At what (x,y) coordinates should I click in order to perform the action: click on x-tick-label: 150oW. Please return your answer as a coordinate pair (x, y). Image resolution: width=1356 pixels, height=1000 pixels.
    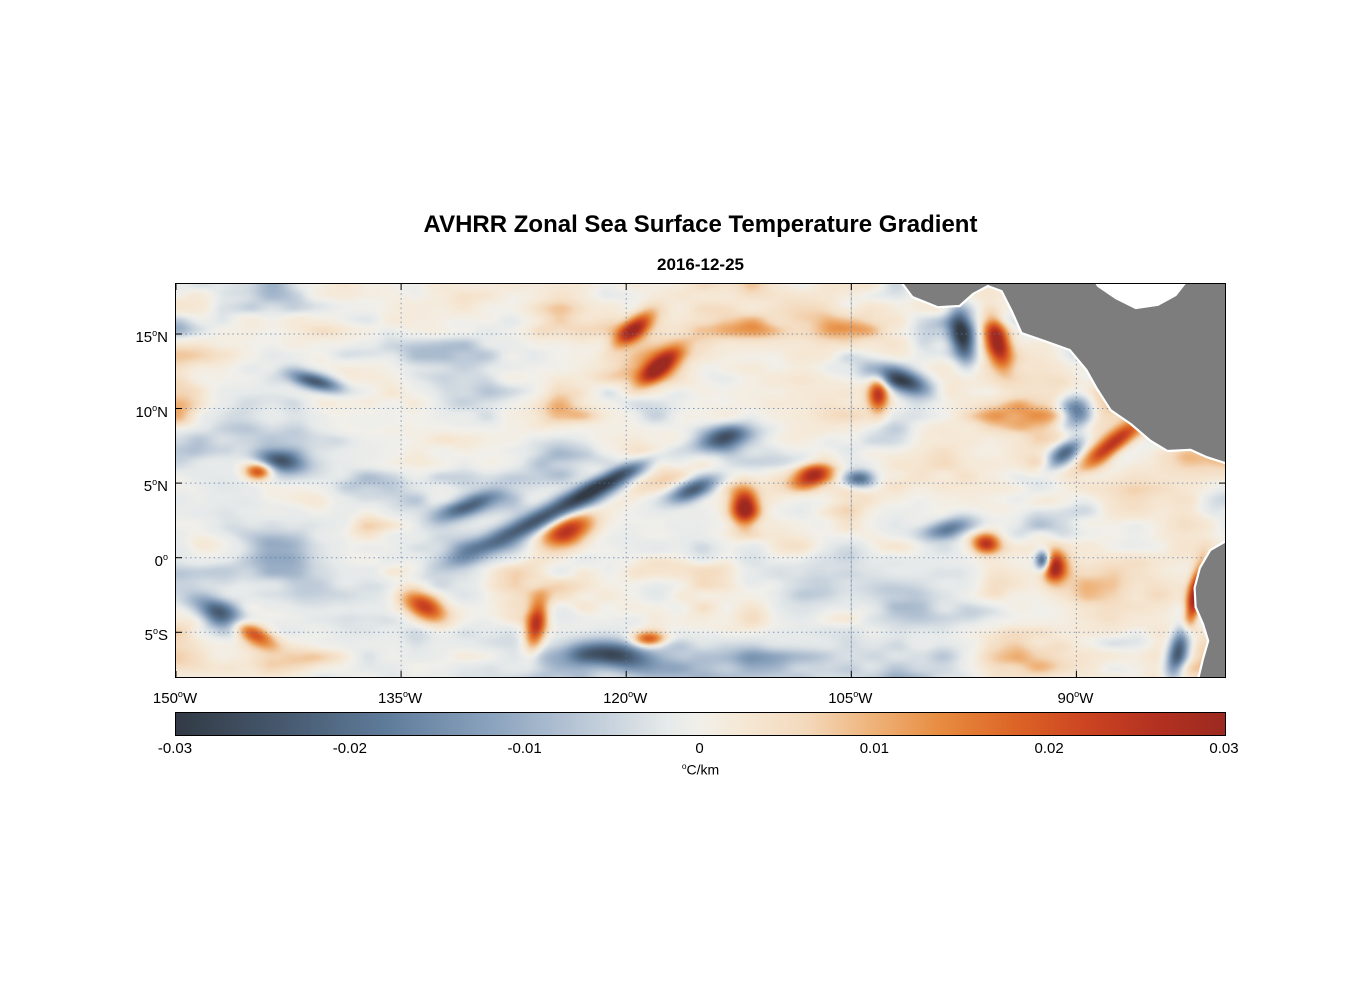
    Looking at the image, I should click on (175, 698).